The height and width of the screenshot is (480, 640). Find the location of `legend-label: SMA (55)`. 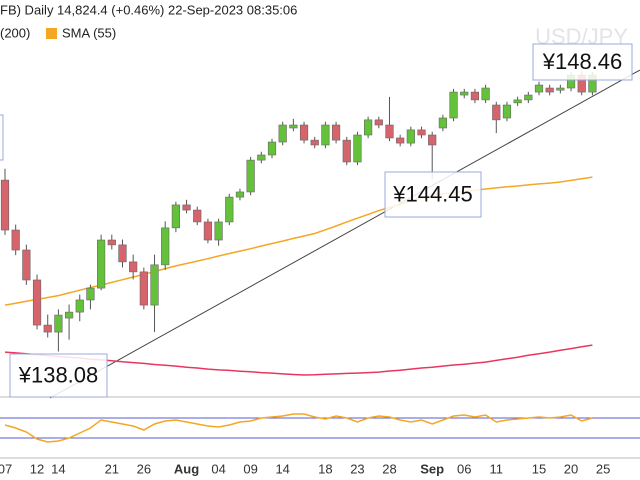

legend-label: SMA (55) is located at coordinates (89, 32).